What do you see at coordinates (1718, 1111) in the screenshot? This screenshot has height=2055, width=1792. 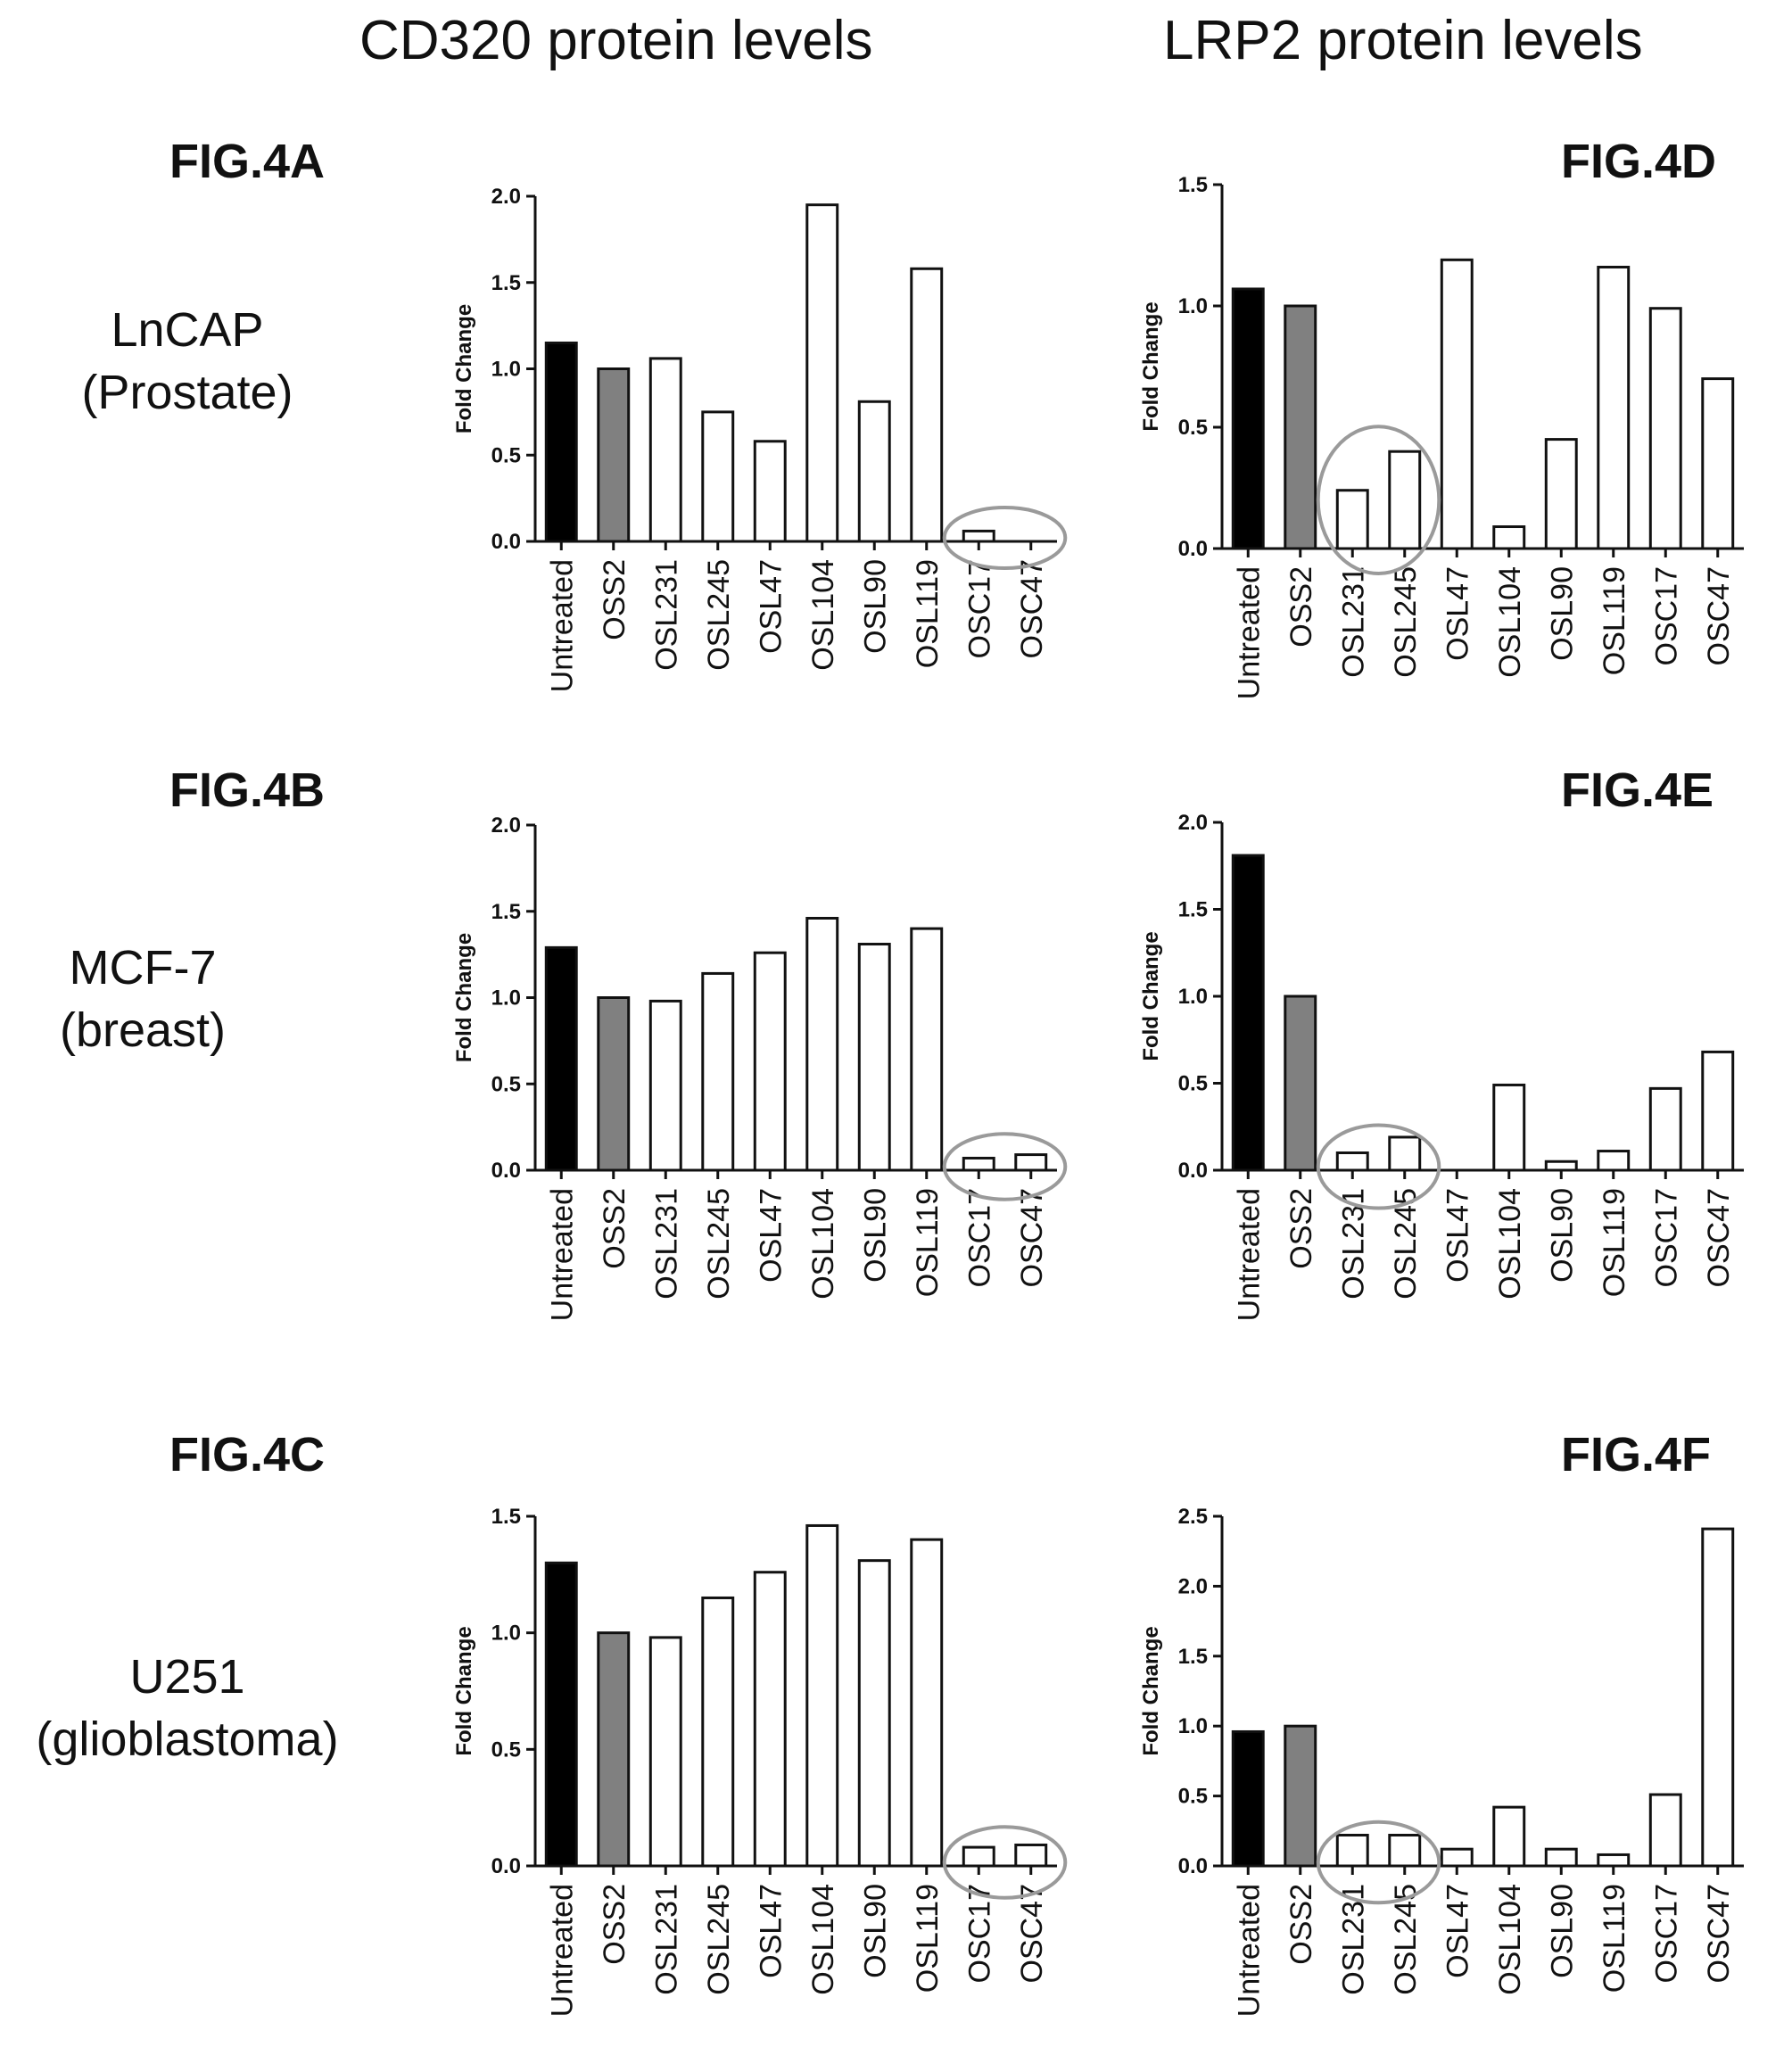 I see `bar-osc47` at bounding box center [1718, 1111].